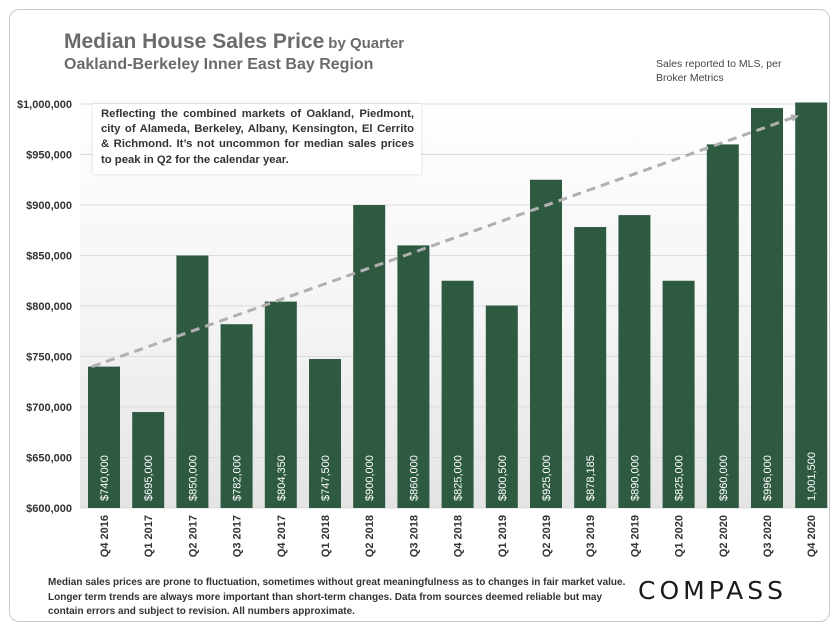 The height and width of the screenshot is (628, 837). What do you see at coordinates (713, 590) in the screenshot?
I see `compass-logo: COMPASS` at bounding box center [713, 590].